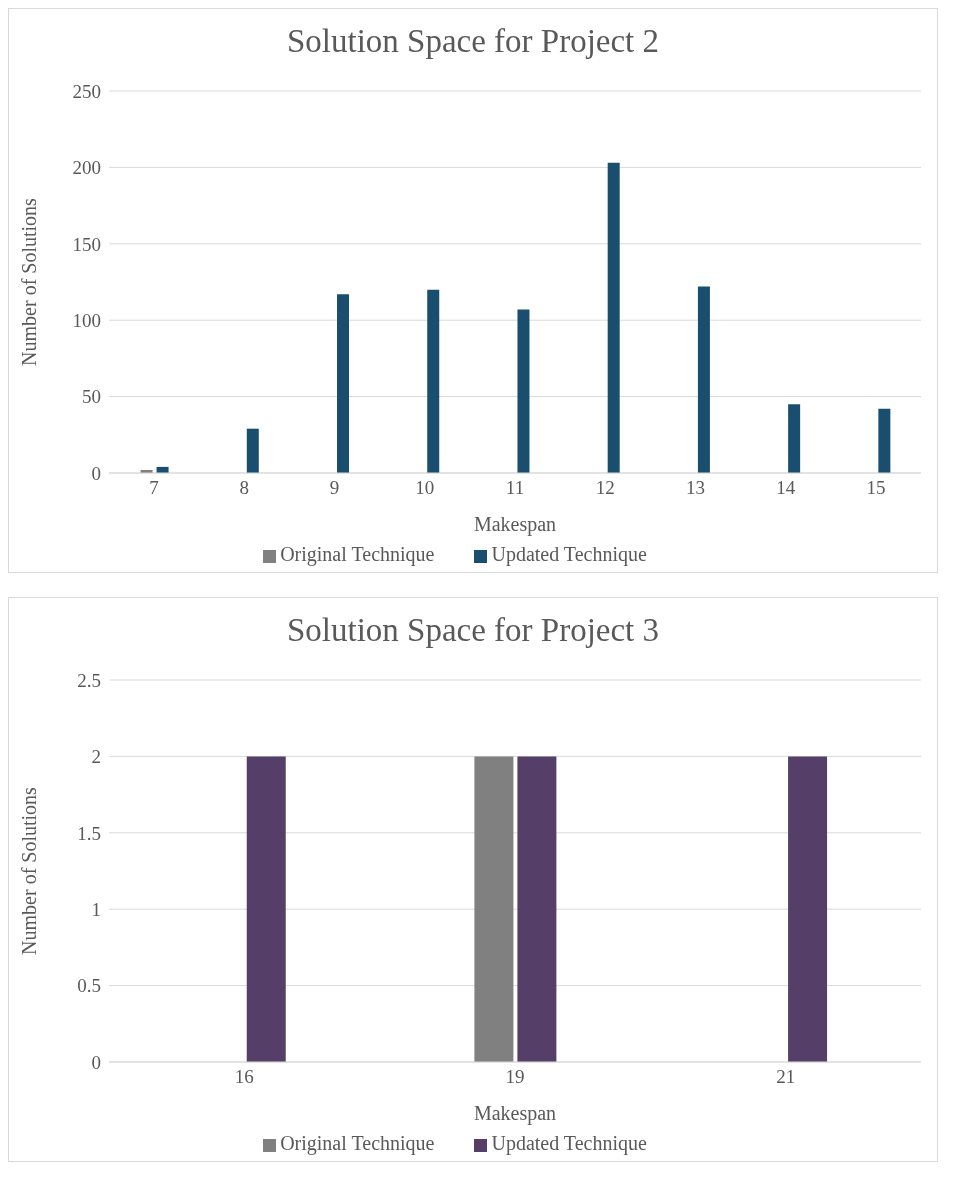 The image size is (956, 1183). What do you see at coordinates (86, 168) in the screenshot?
I see `y-tick-label: 200` at bounding box center [86, 168].